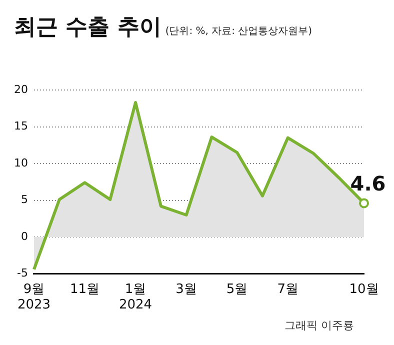  What do you see at coordinates (287, 289) in the screenshot?
I see `x-tick-label: 7월` at bounding box center [287, 289].